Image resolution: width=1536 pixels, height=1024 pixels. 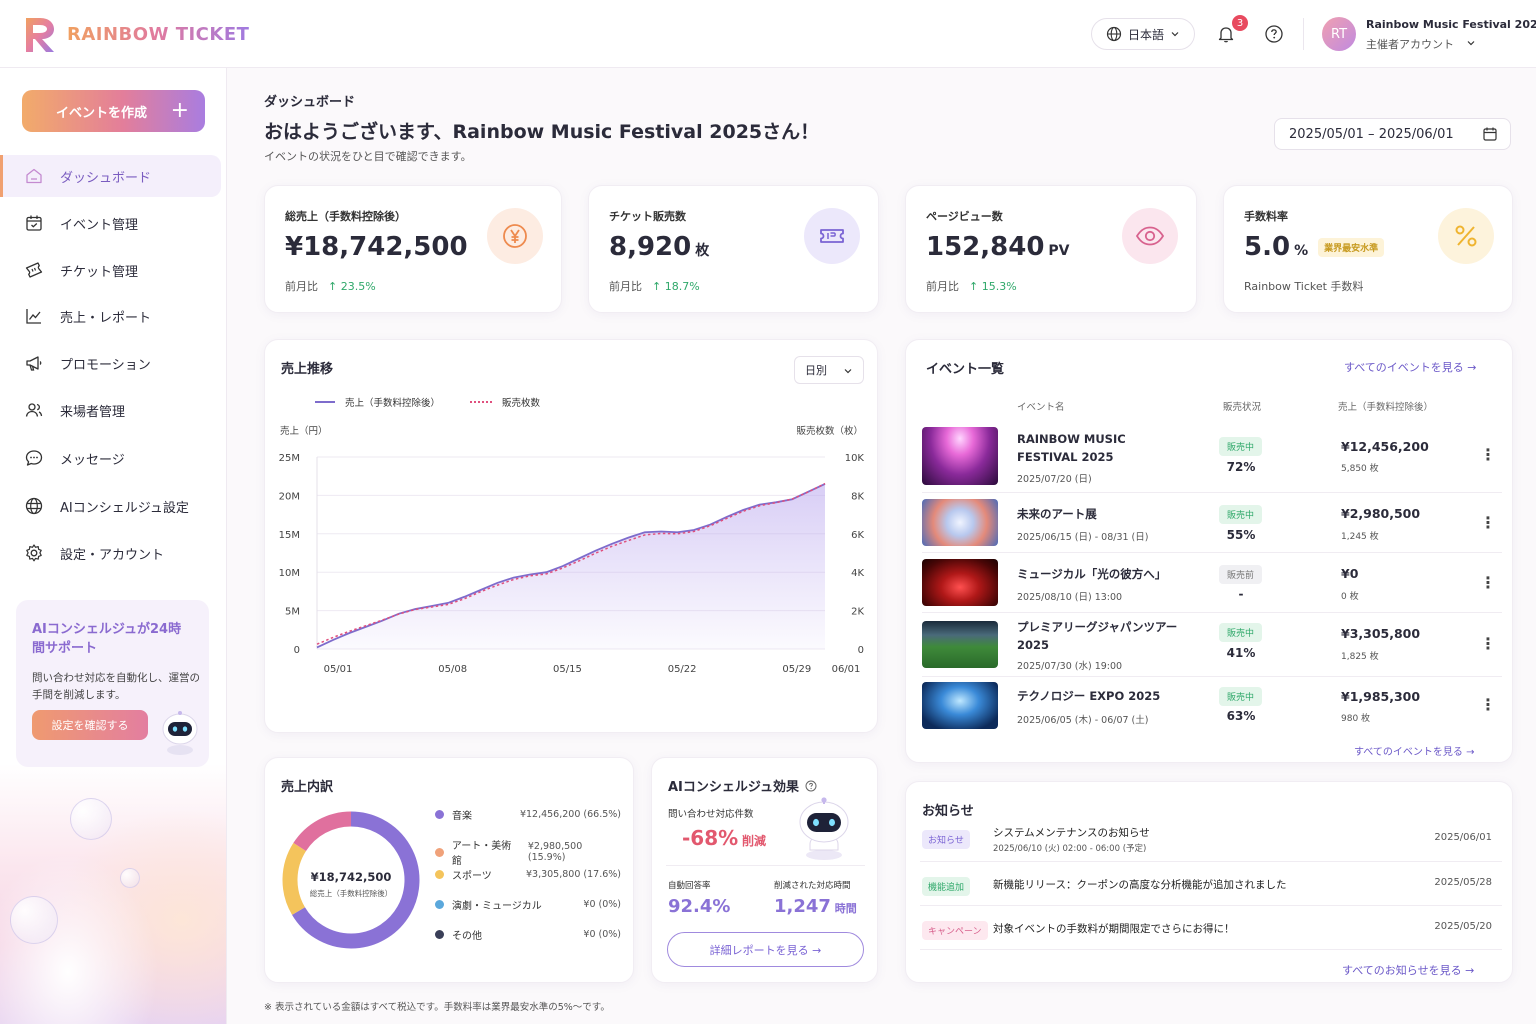 I want to click on bubble-decoration, so click(x=91, y=819).